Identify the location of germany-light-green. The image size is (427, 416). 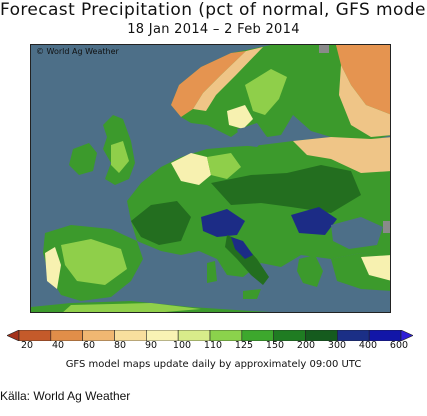
(224, 166).